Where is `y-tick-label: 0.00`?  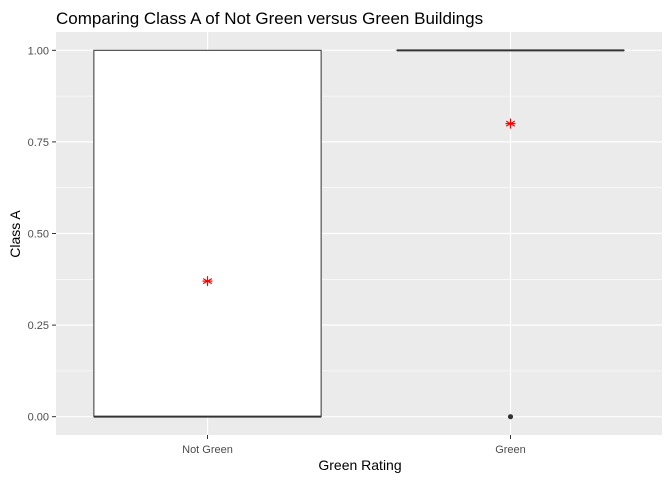
y-tick-label: 0.00 is located at coordinates (38, 418).